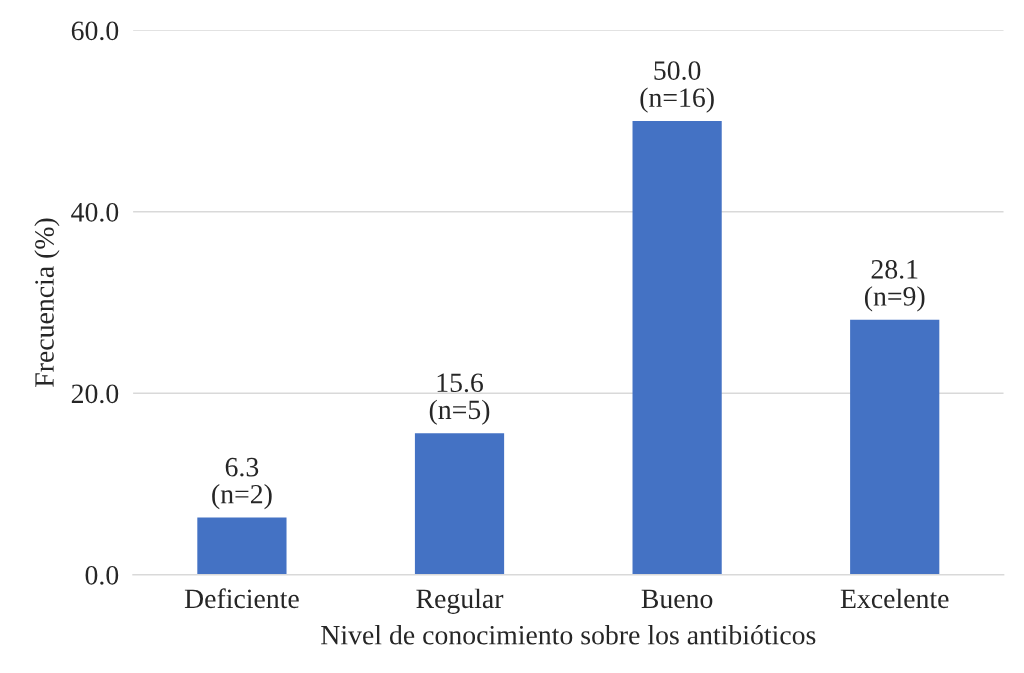 This screenshot has height=673, width=1024. Describe the element at coordinates (894, 285) in the screenshot. I see `data-label: 28.1 (n=9)` at that location.